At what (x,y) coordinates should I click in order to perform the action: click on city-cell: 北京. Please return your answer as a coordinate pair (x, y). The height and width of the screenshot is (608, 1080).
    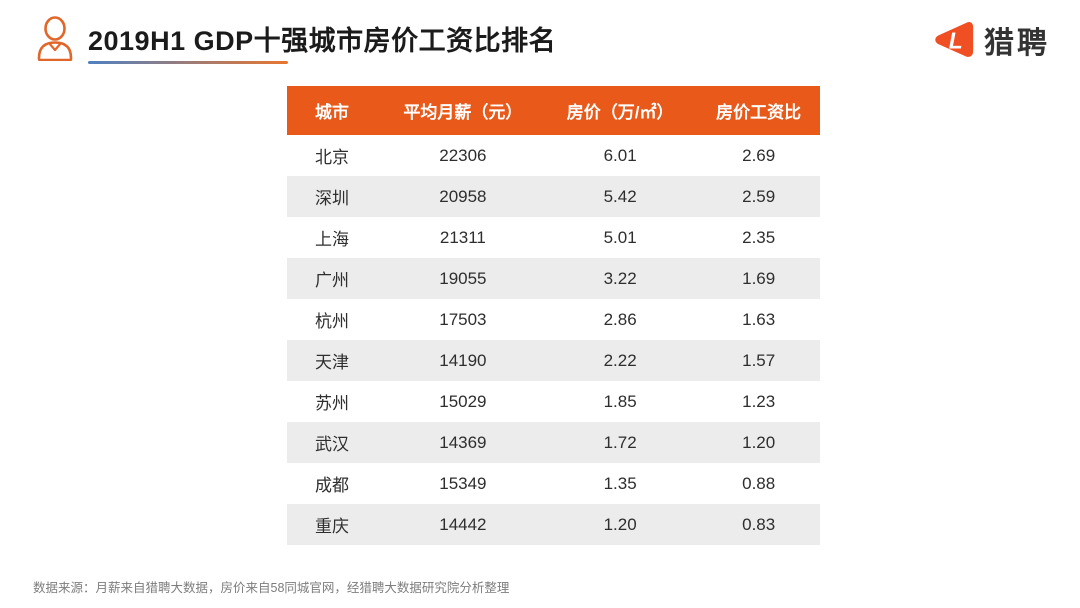
    Looking at the image, I should click on (332, 157).